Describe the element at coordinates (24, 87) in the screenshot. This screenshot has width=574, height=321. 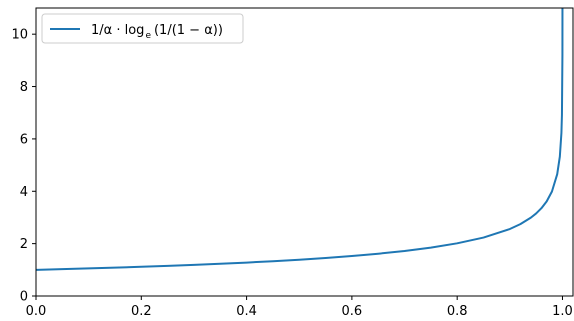
I see `y-tick-label: 8` at that location.